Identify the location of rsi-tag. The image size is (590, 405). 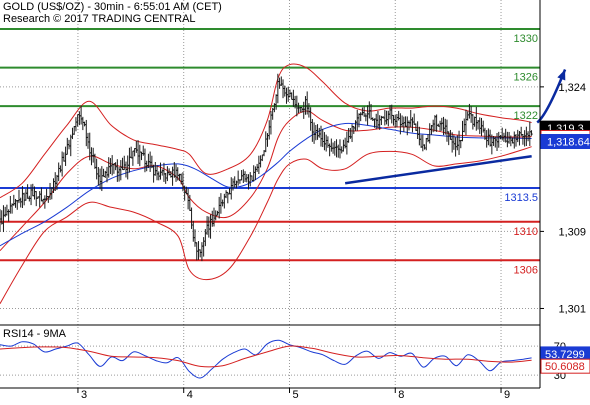
(565, 366).